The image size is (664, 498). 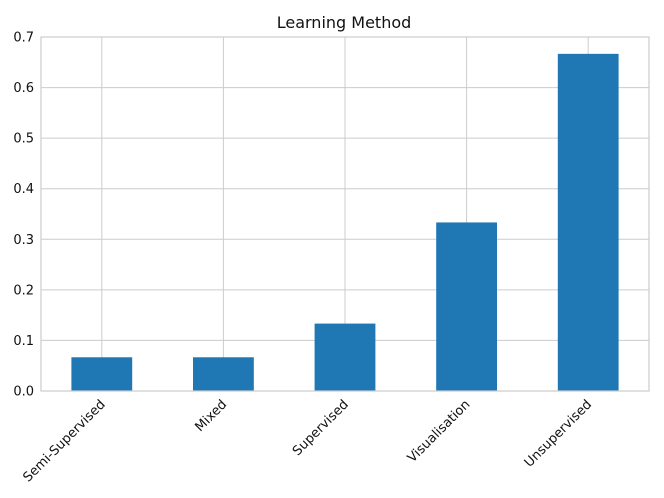 I want to click on y-tick-label: 0.7, so click(x=23, y=38).